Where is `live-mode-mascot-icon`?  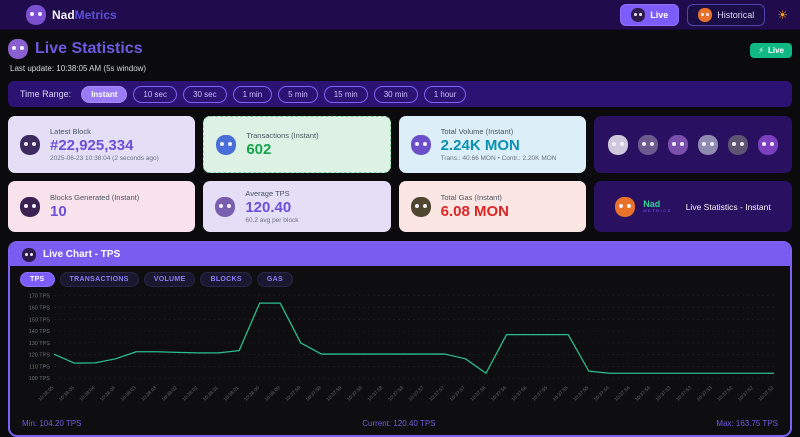 live-mode-mascot-icon is located at coordinates (638, 14).